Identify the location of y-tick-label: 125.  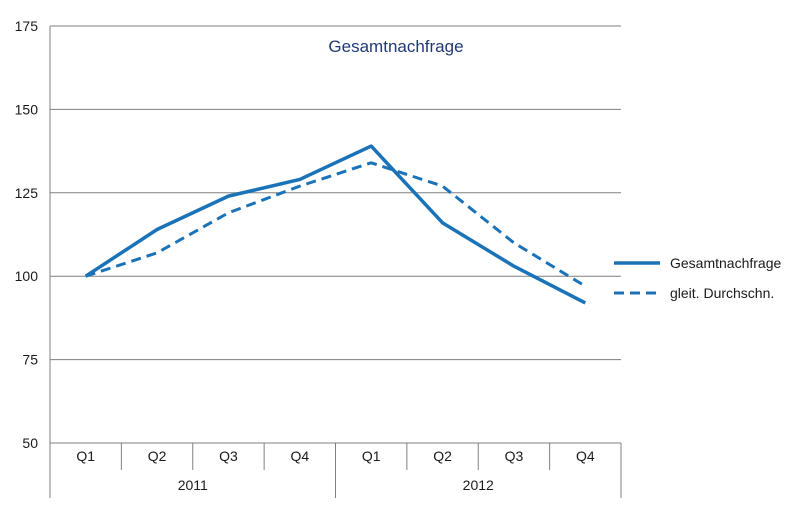
(27, 193).